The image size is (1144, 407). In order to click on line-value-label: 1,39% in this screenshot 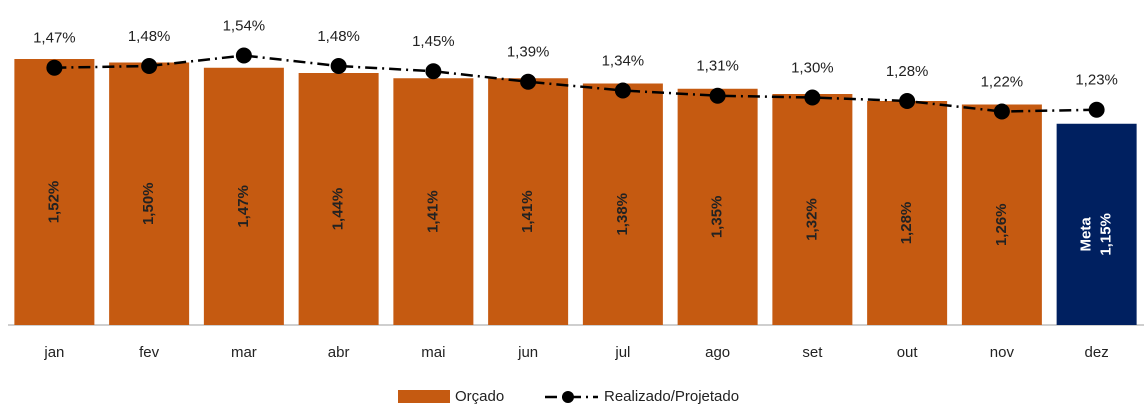, I will do `click(528, 52)`.